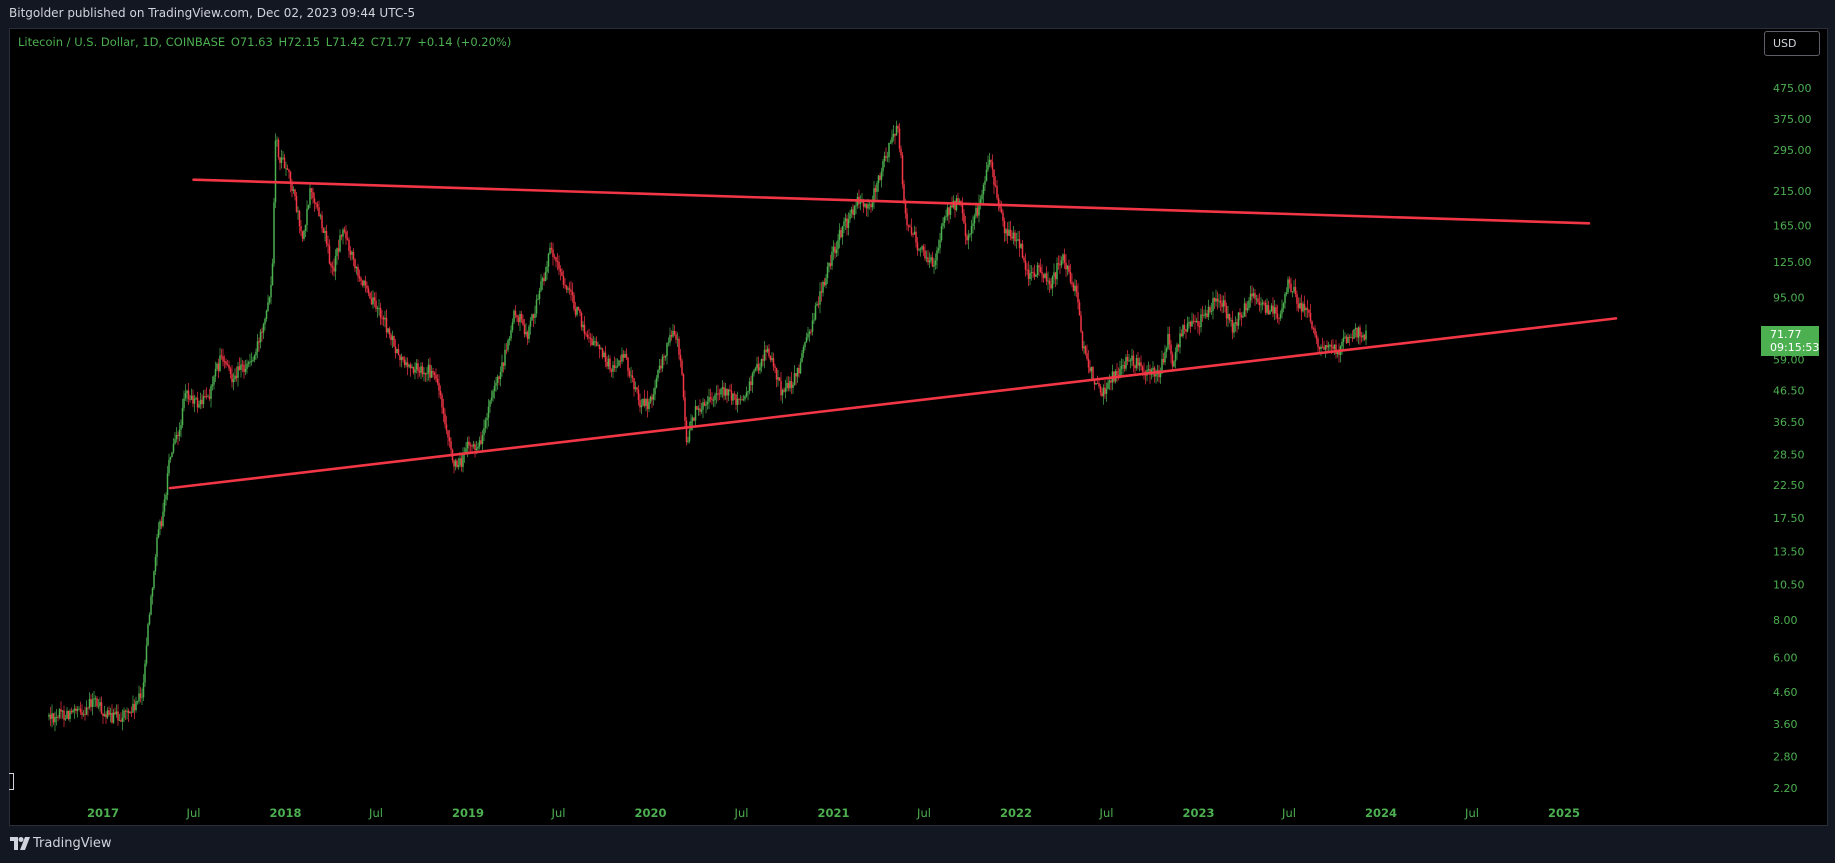 The image size is (1835, 863). I want to click on price-axis-label: 46.50, so click(1789, 391).